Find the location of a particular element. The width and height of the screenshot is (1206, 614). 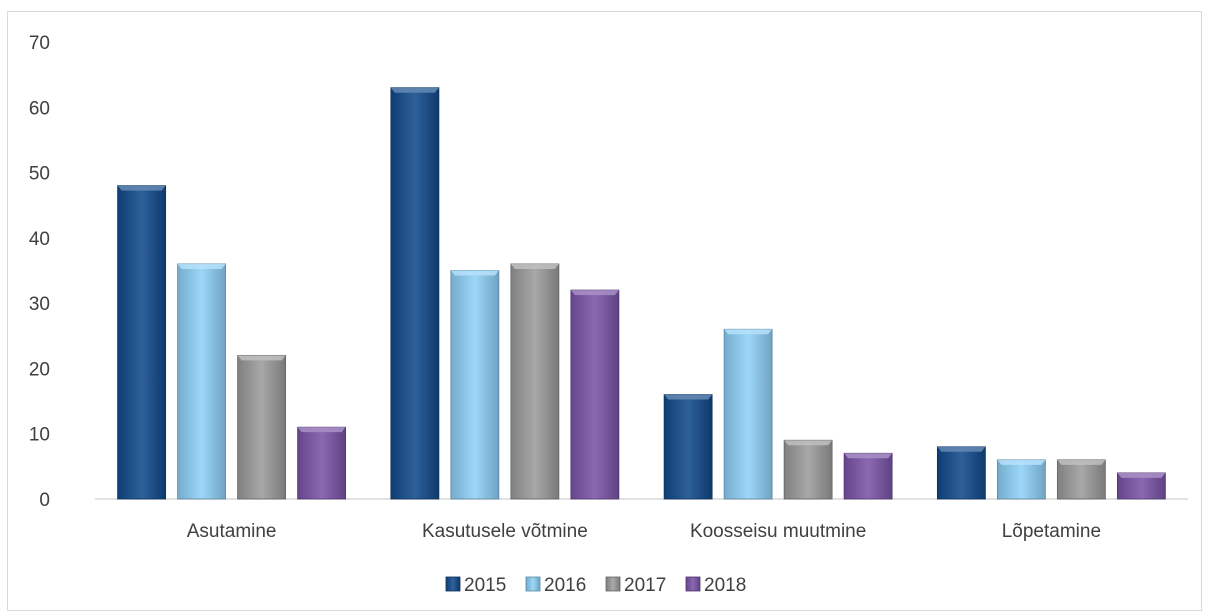

category-label: Koosseisu muutmine is located at coordinates (778, 531).